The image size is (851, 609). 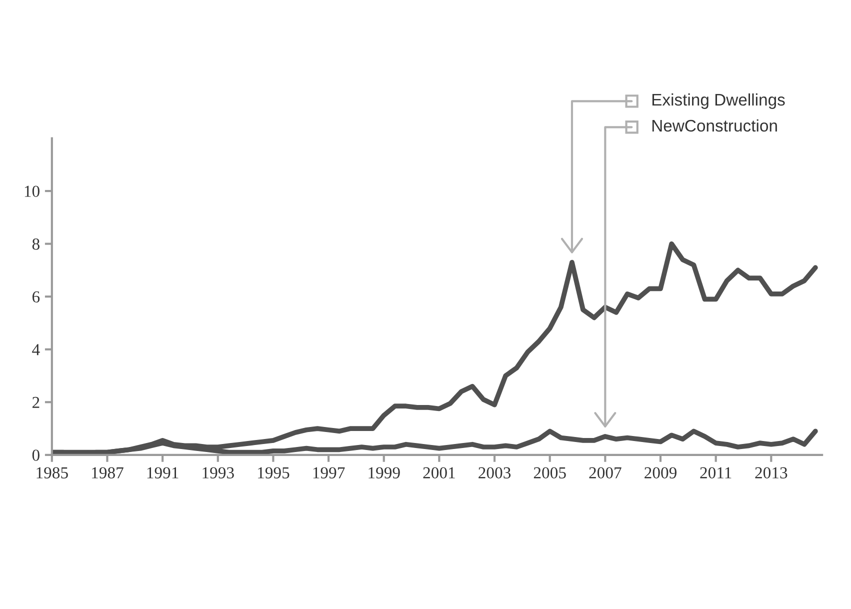 I want to click on x-tick-label: 2005, so click(x=550, y=472).